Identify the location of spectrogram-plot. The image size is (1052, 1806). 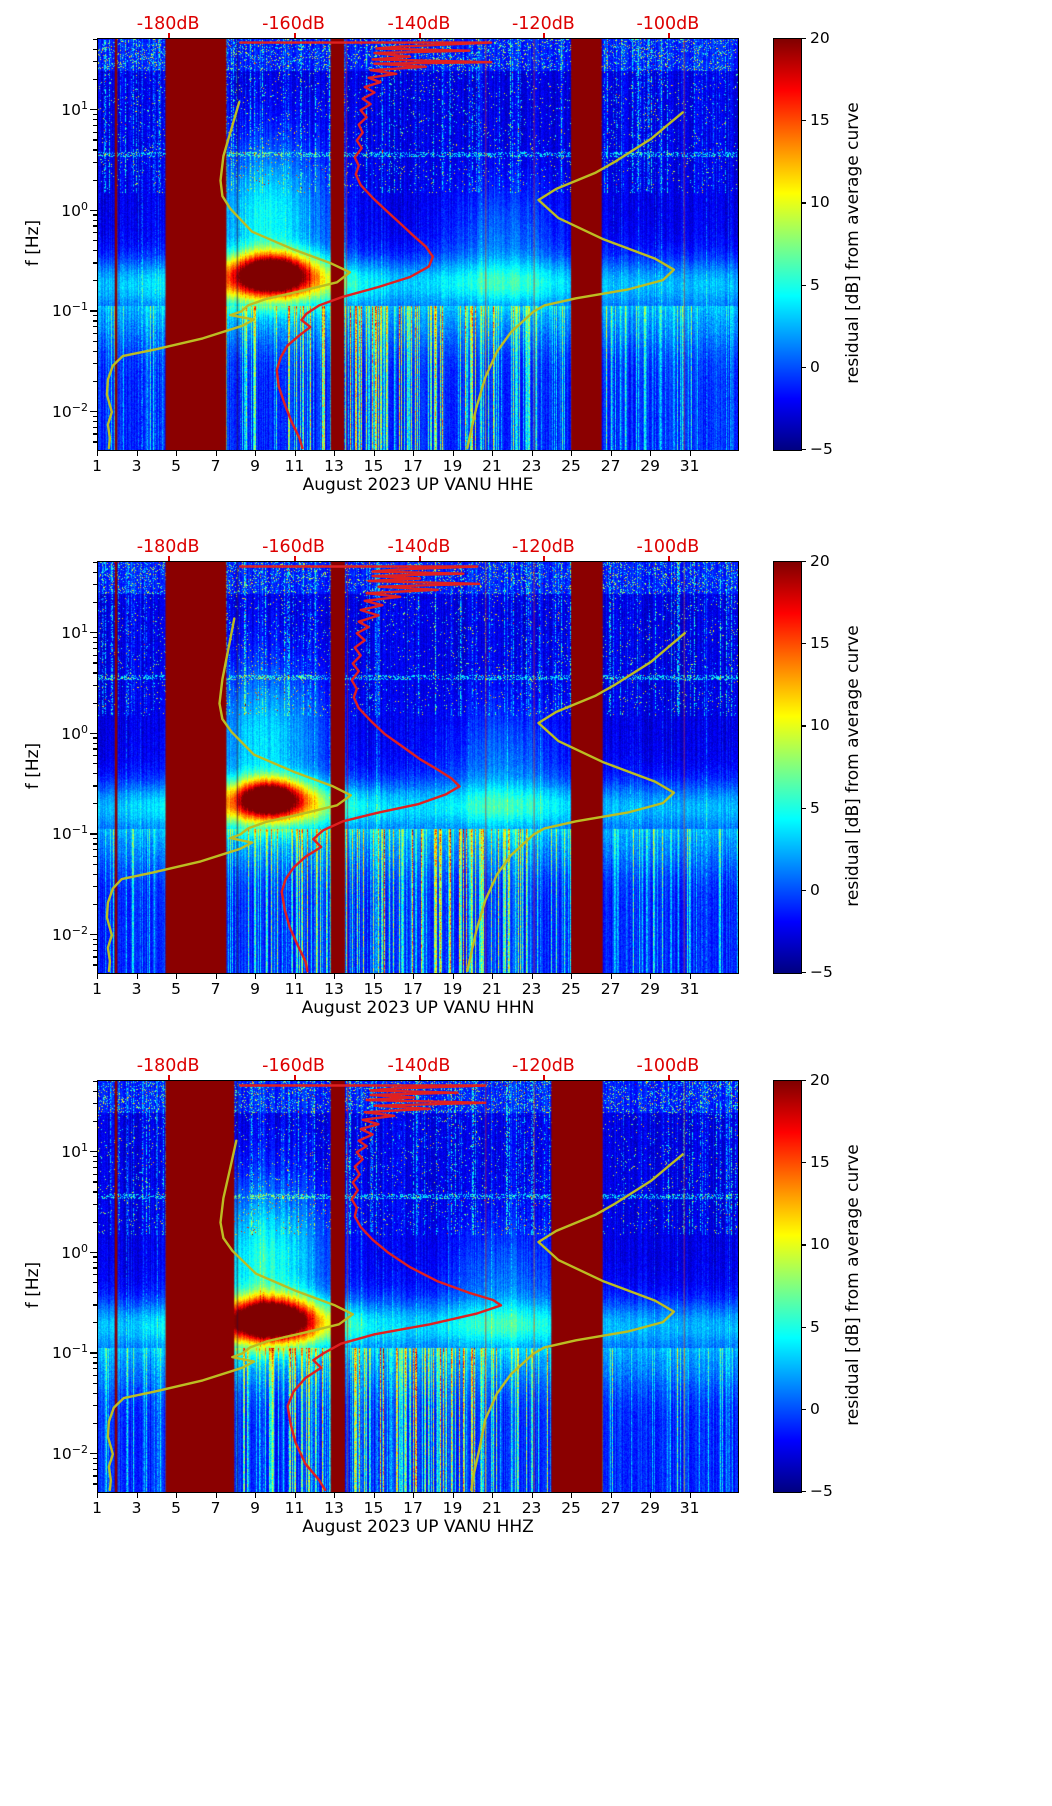
(418, 244).